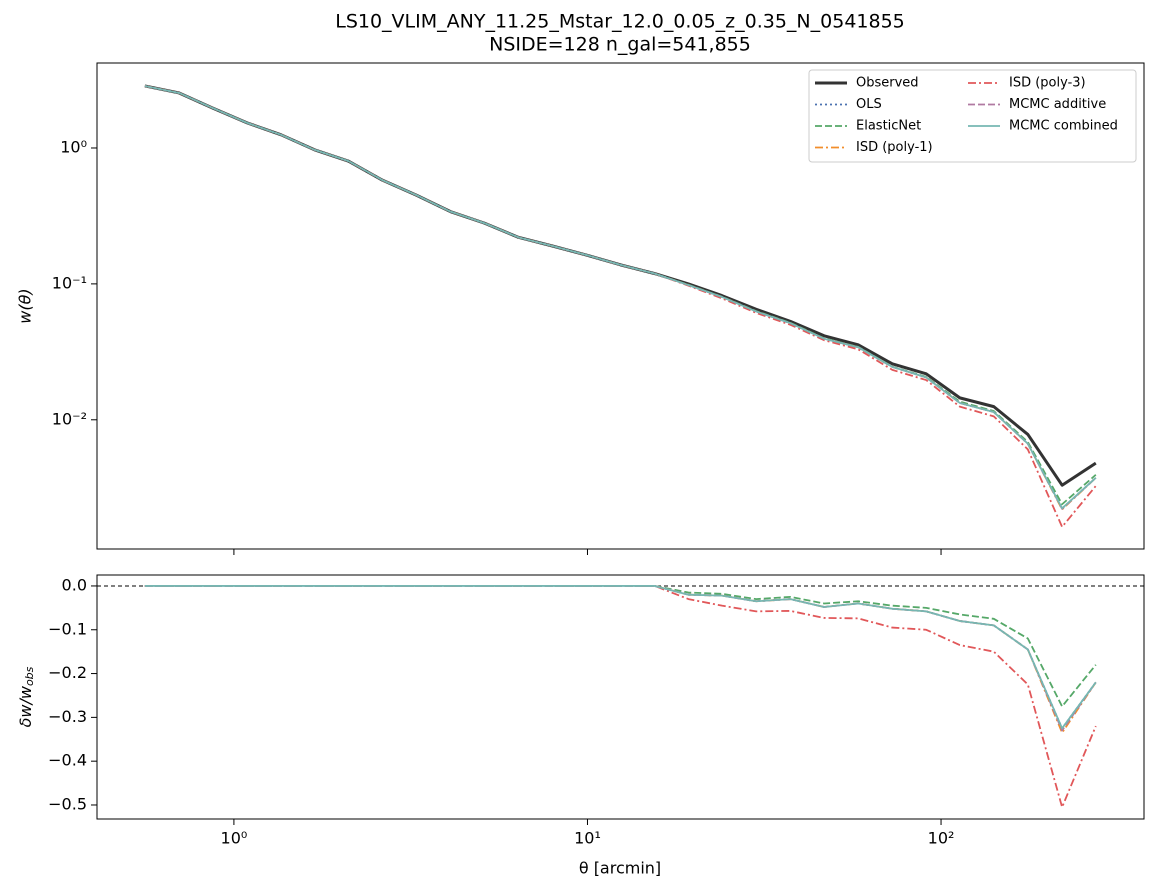 This screenshot has height=891, width=1155. I want to click on x-tick-label: 10², so click(941, 838).